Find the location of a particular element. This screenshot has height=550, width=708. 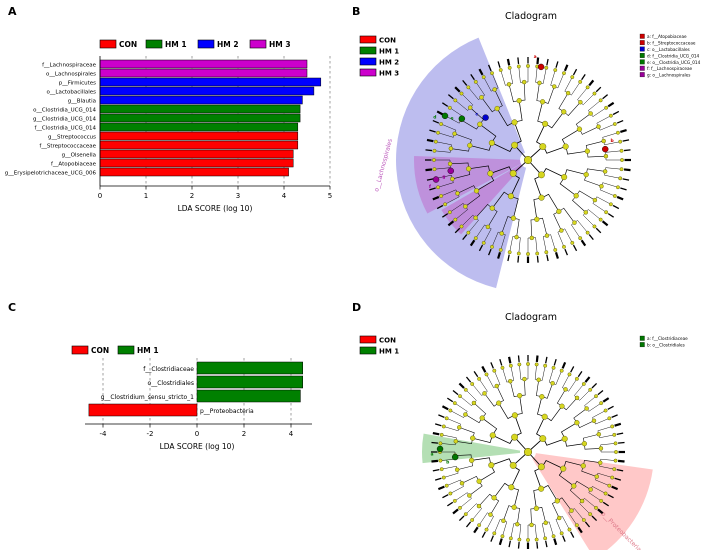

panel-d-label: D is located at coordinates (357, 307).